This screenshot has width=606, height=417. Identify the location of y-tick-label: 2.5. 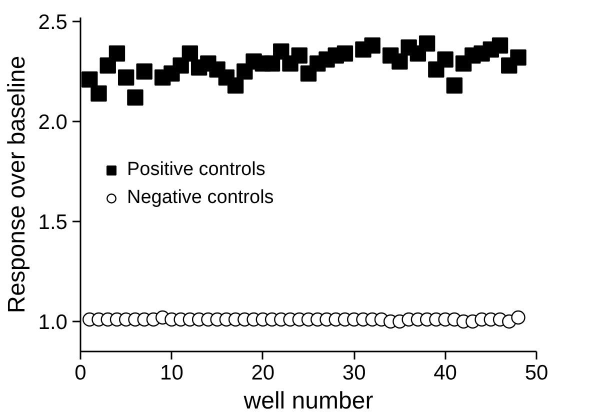
(53, 22).